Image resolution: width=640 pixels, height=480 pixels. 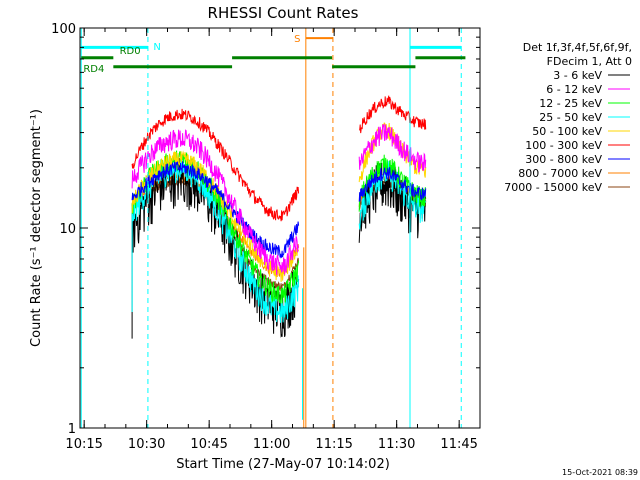 I want to click on timestamp-label: 15-Oct-2021 08:39, so click(x=600, y=472).